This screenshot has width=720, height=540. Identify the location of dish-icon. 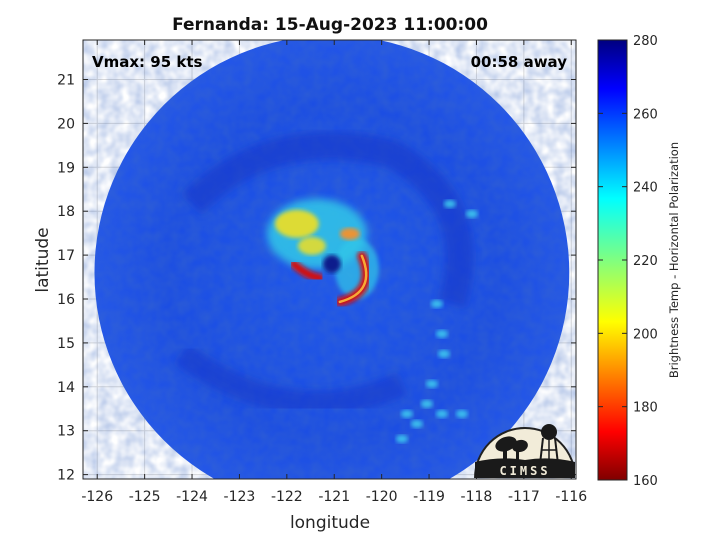
(511, 449).